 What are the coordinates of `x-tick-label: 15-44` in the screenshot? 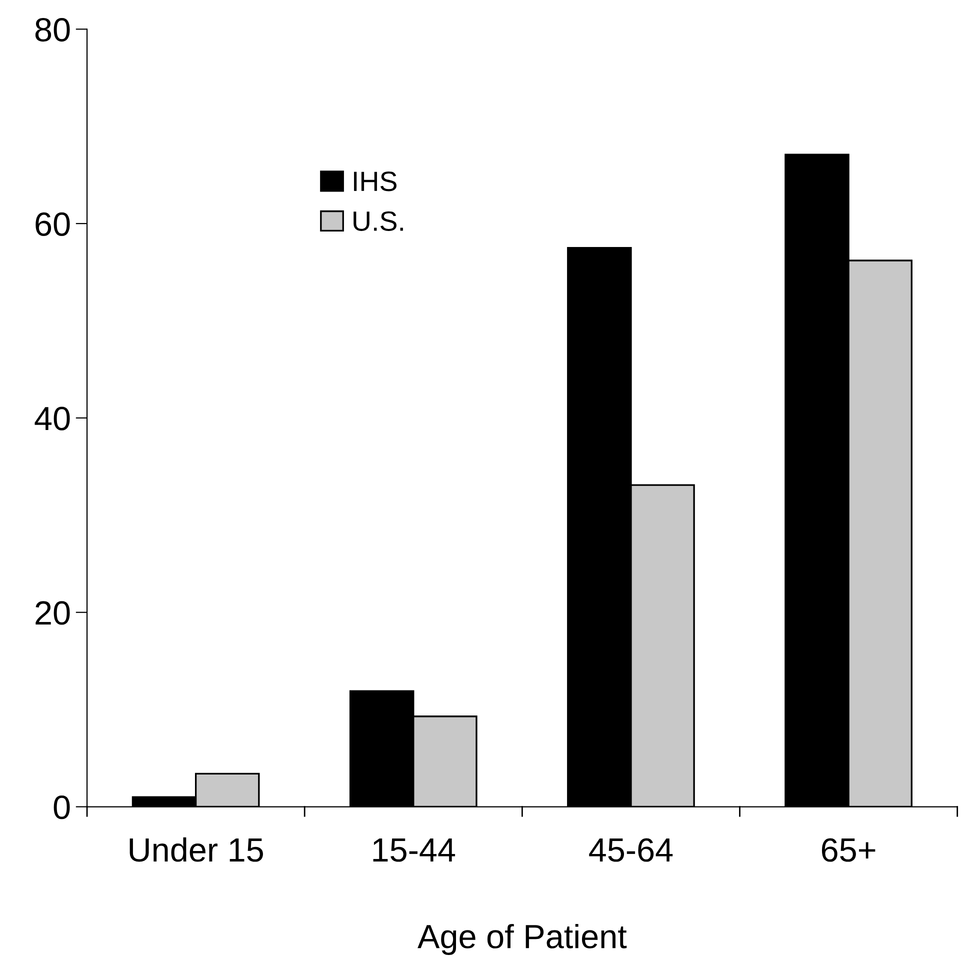 It's located at (414, 850).